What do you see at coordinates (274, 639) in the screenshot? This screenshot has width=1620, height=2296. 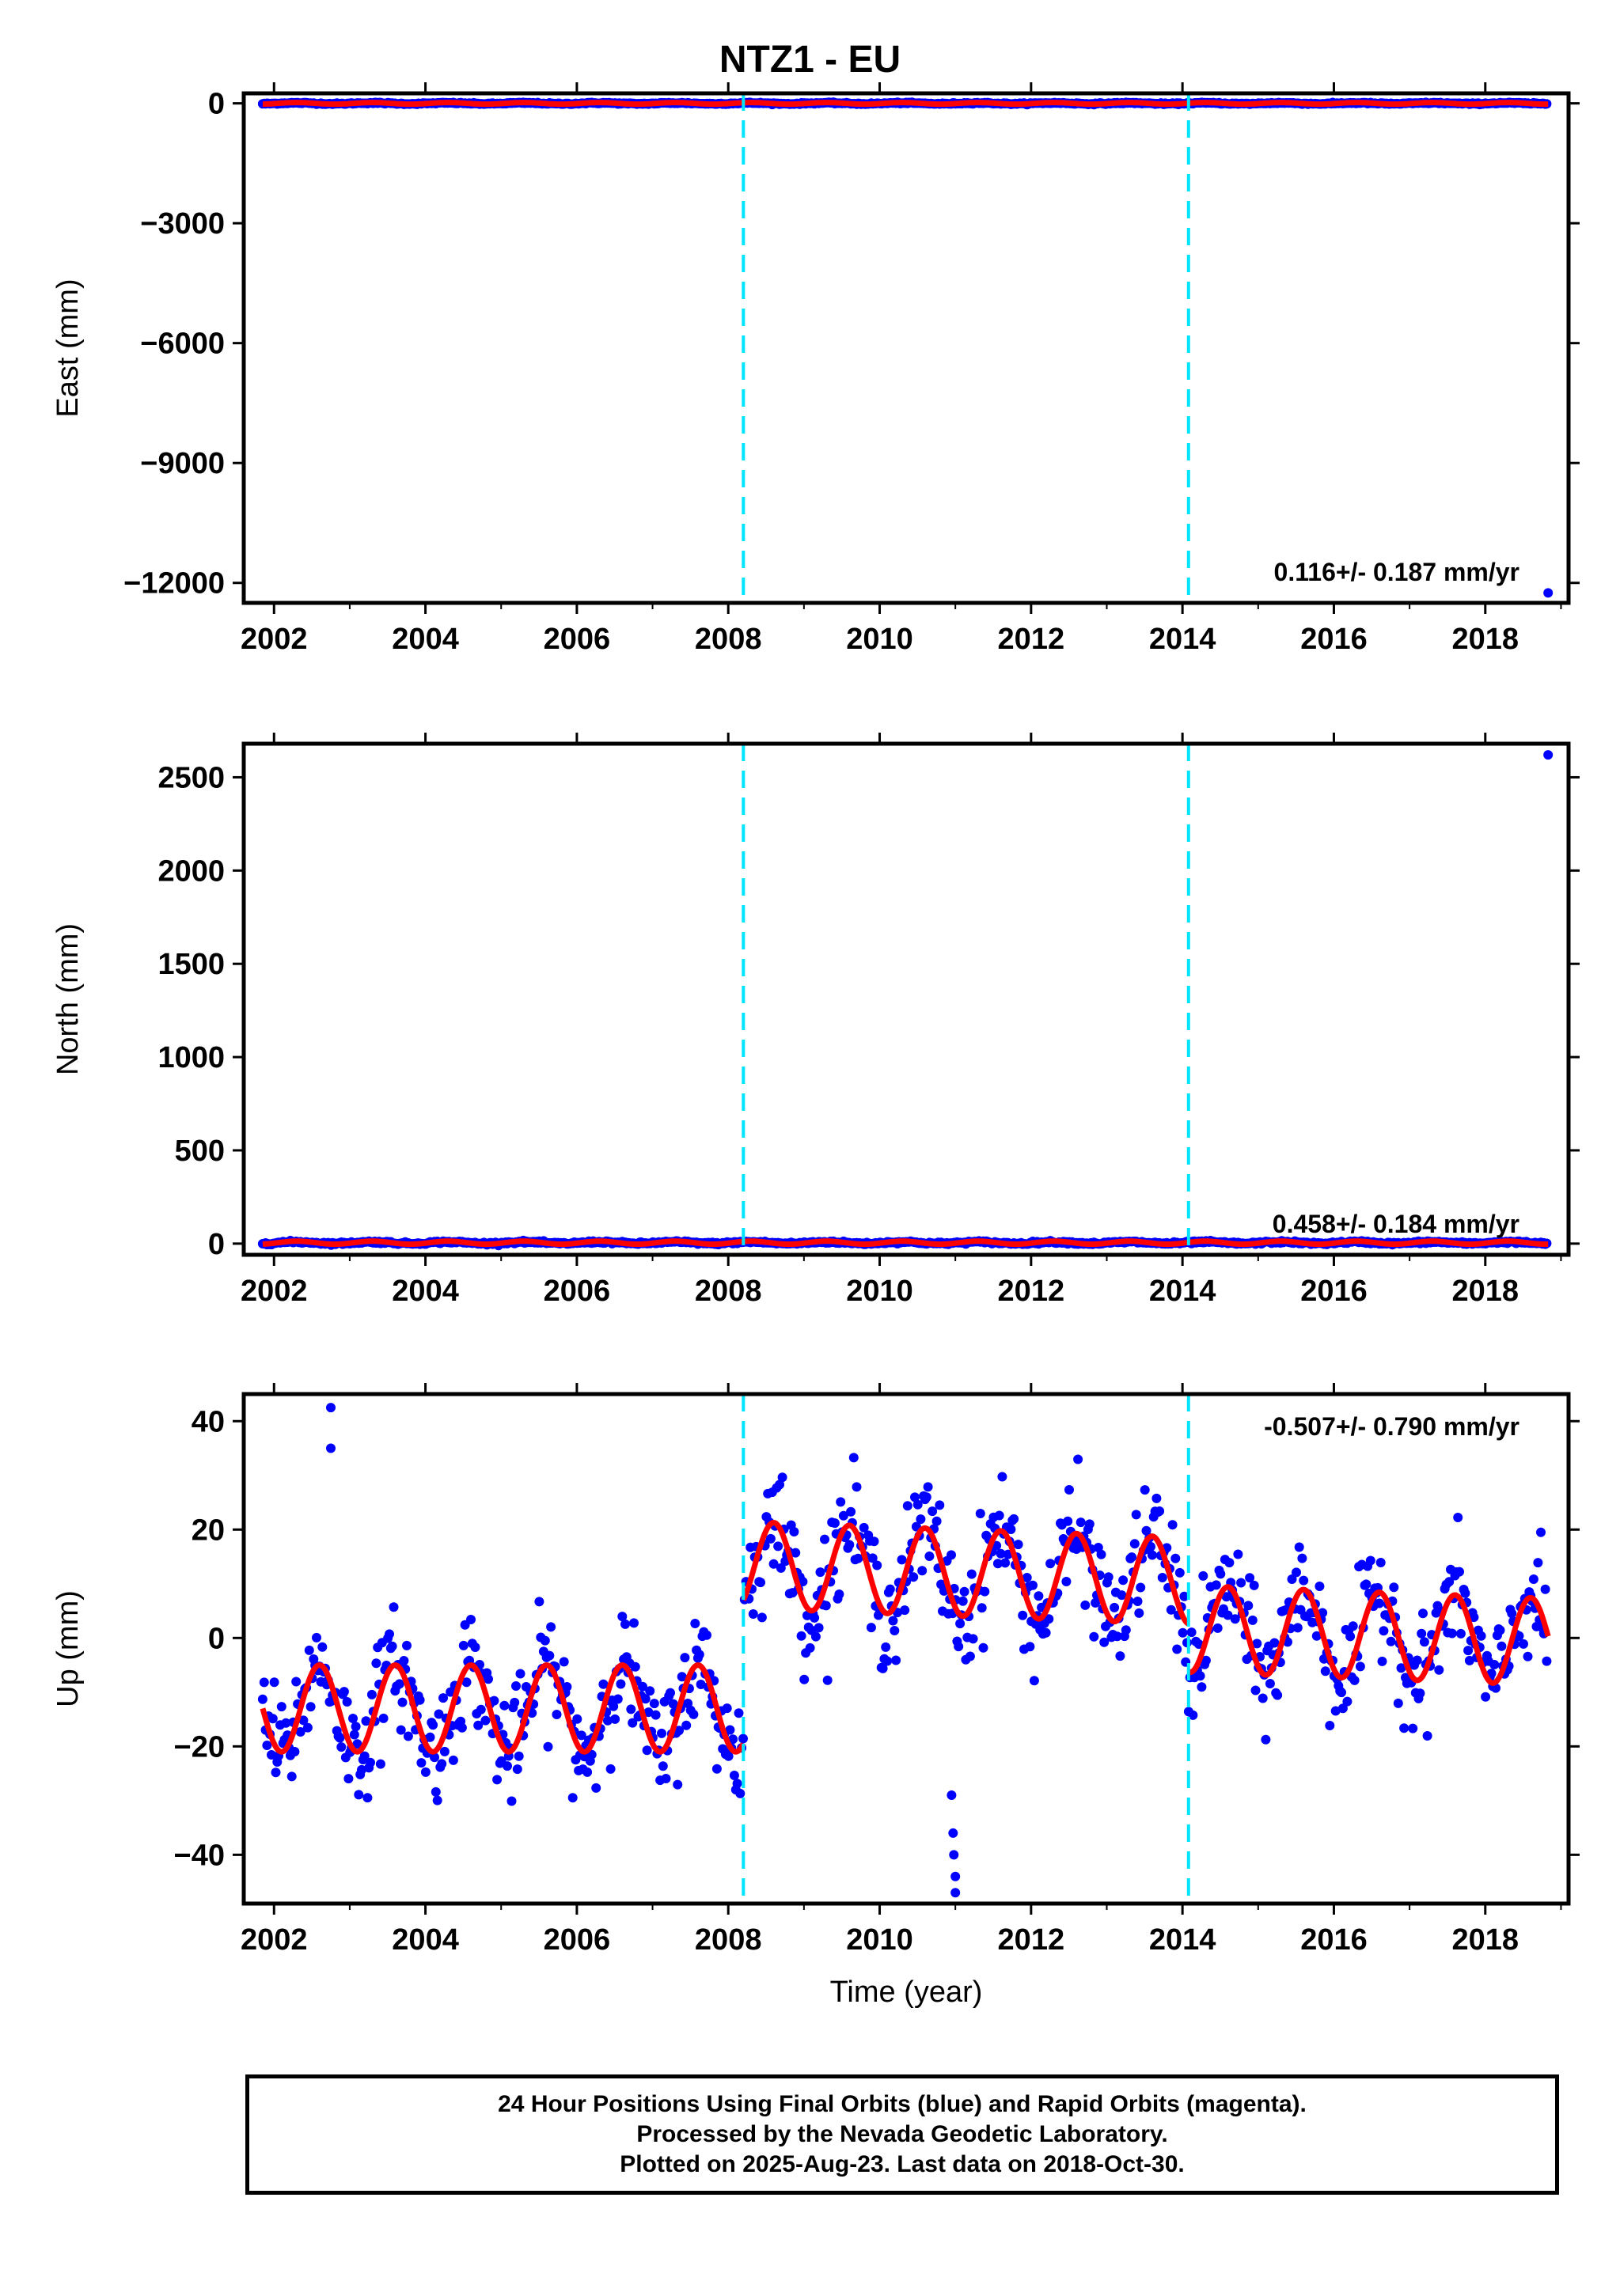 I see `x-tick-label: 2002` at bounding box center [274, 639].